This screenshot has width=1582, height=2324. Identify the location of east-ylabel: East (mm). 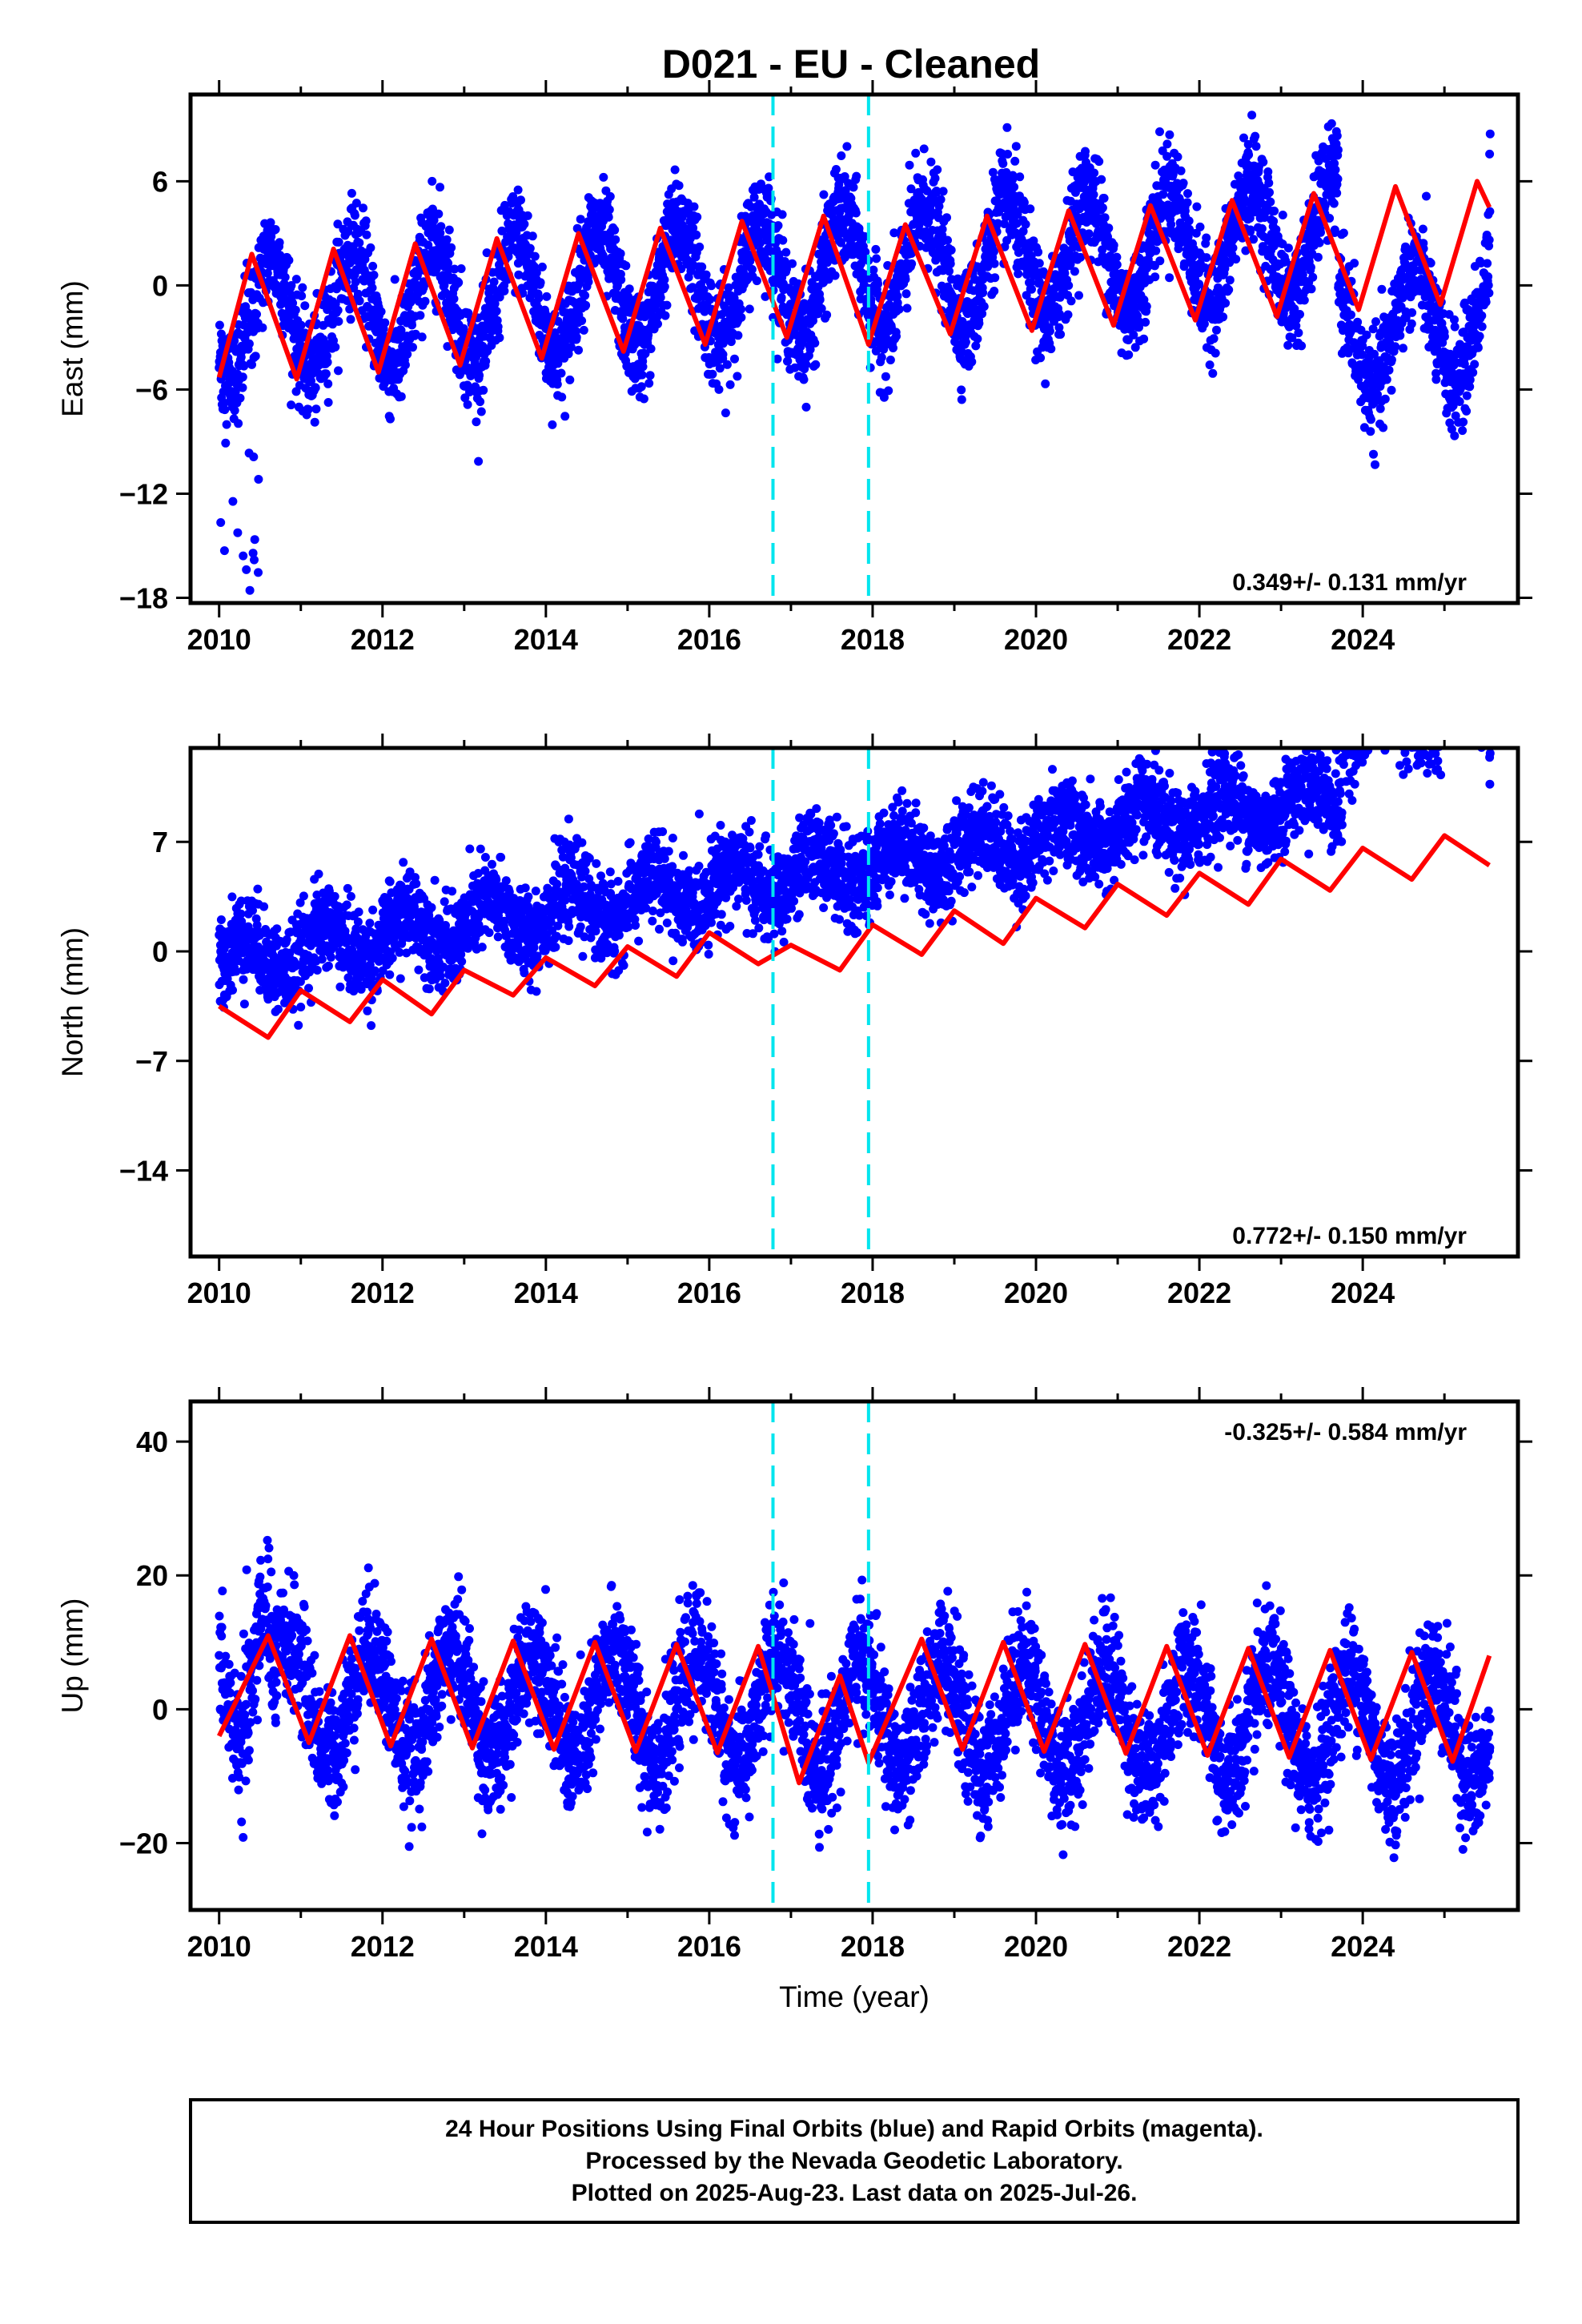
(72, 348).